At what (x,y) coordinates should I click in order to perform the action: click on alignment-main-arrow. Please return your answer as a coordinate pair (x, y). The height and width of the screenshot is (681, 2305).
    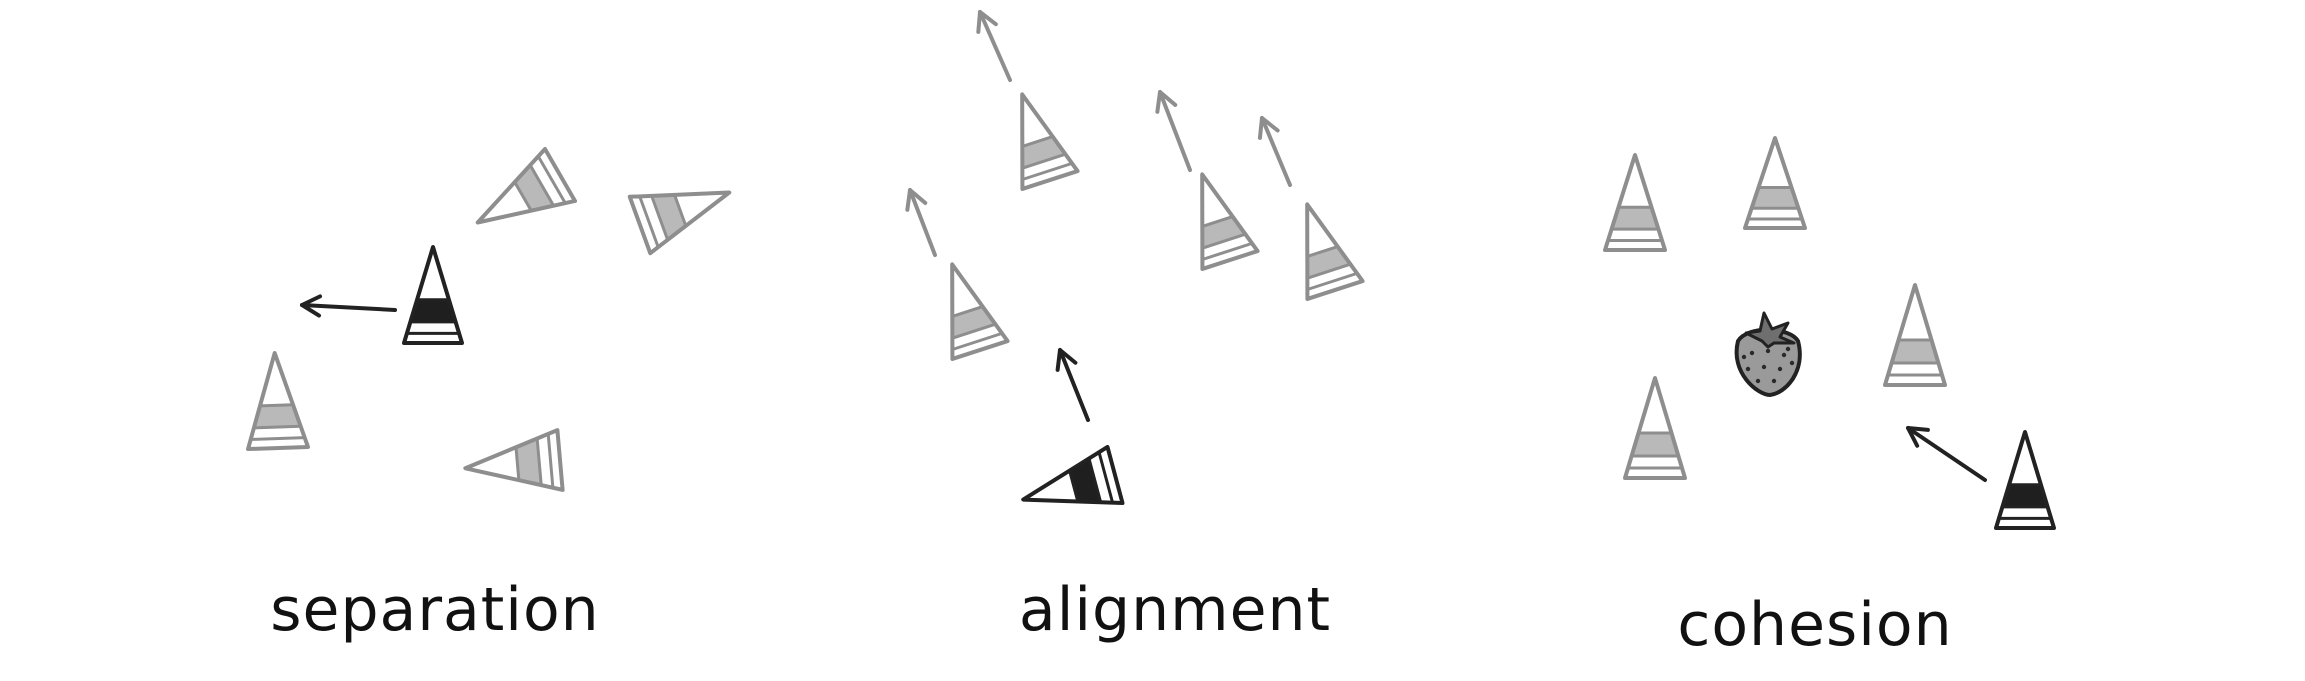
    Looking at the image, I should click on (1072, 385).